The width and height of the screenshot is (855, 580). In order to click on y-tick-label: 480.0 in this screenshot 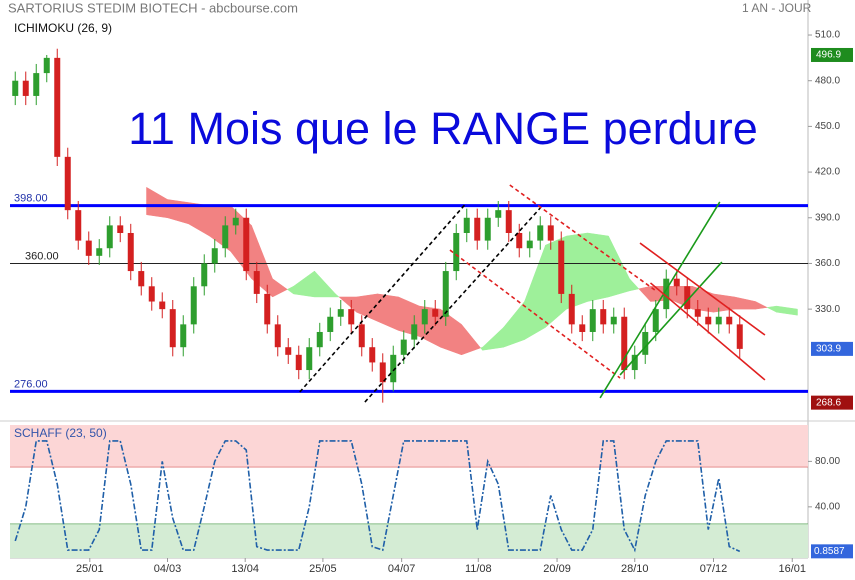, I will do `click(827, 80)`.